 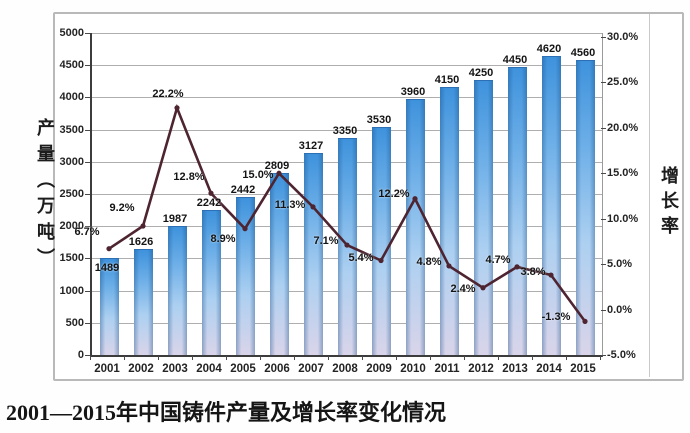 I want to click on bar-value-label: 2809, so click(x=277, y=166).